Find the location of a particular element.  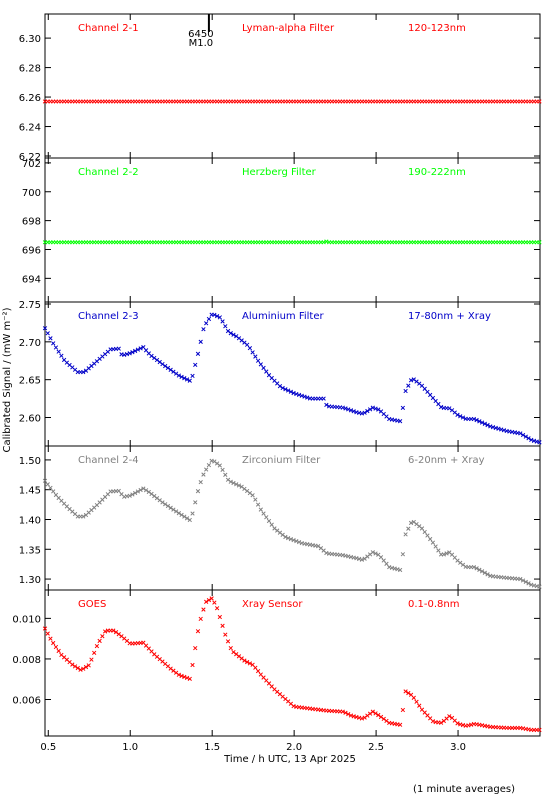

x-tick-label-0: 0.5 is located at coordinates (48, 747).